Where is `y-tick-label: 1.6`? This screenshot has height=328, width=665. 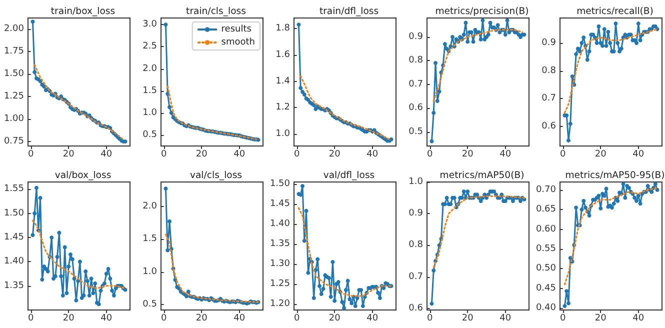
y-tick-label: 1.6 is located at coordinates (283, 55).